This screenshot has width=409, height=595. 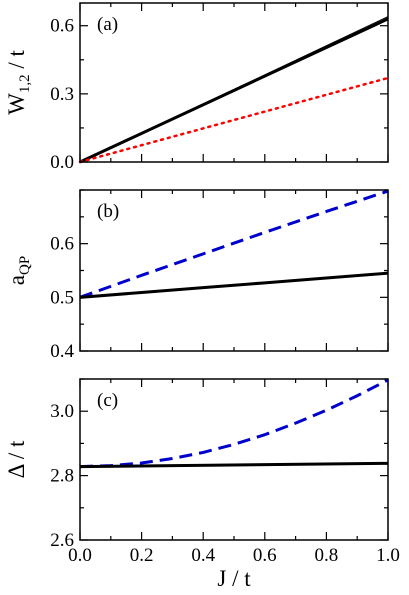 I want to click on xtick-label: 1.0, so click(x=388, y=555).